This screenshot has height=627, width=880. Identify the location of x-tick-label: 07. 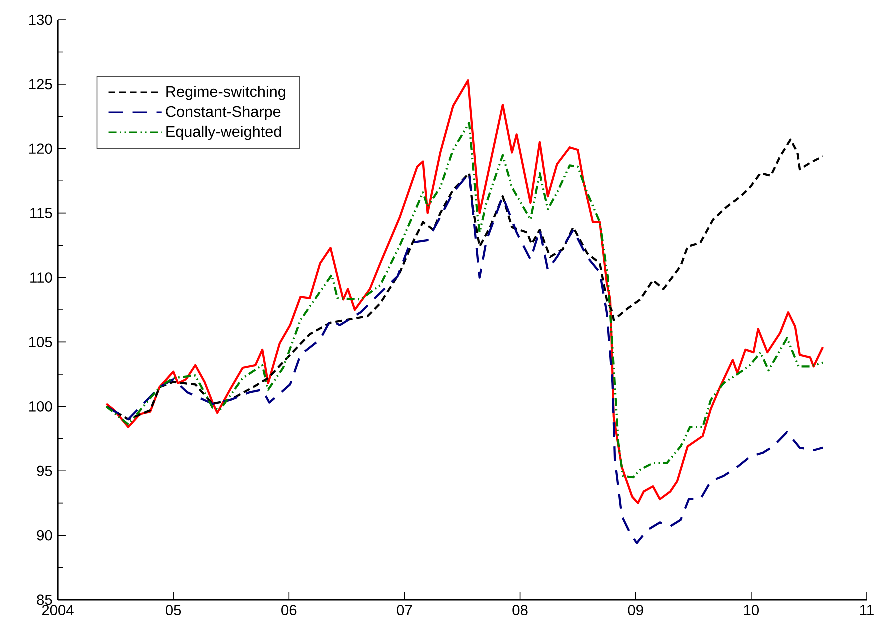
(404, 610).